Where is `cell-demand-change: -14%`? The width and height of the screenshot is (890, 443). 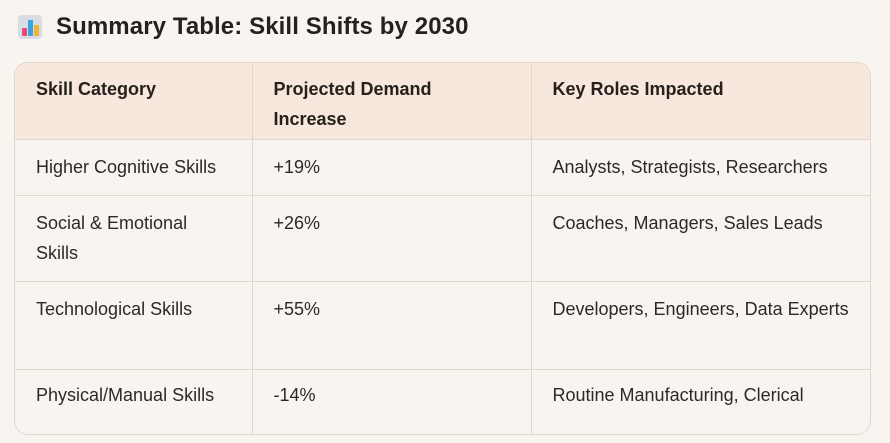
cell-demand-change: -14% is located at coordinates (392, 401).